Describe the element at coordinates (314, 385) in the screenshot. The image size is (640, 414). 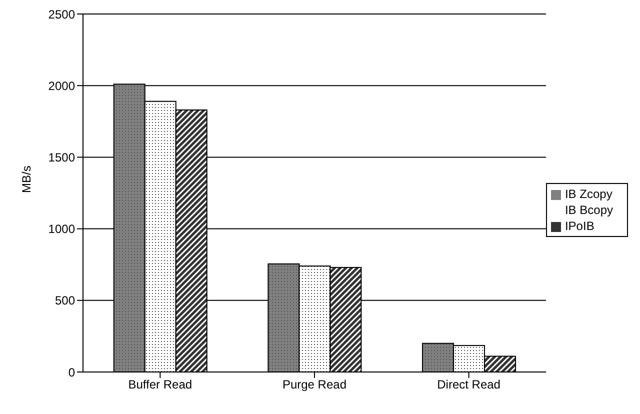
I see `x-tick-label: Purge Read` at that location.